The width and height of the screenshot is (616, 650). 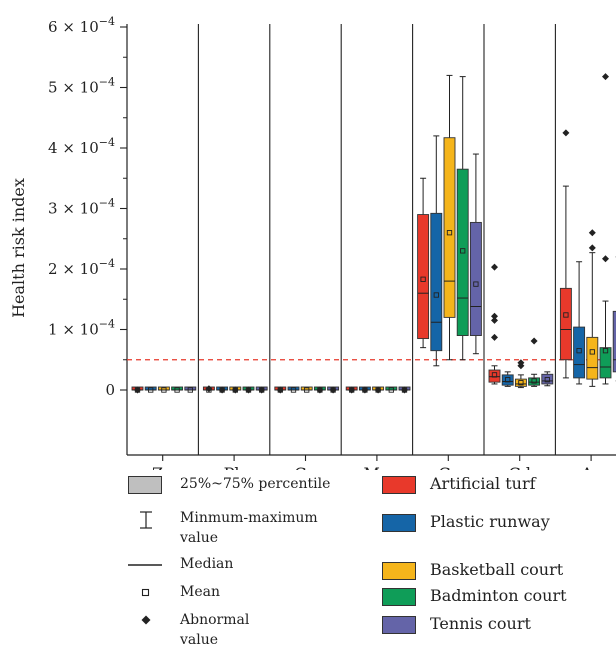 What do you see at coordinates (146, 620) in the screenshot?
I see `outlier-diamond-icon` at bounding box center [146, 620].